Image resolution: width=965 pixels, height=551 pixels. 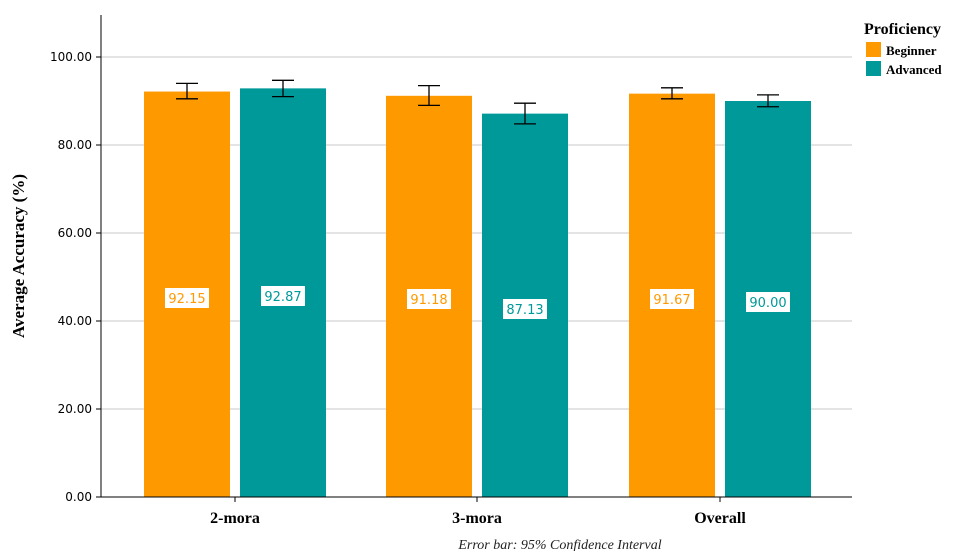 What do you see at coordinates (477, 102) in the screenshot?
I see `error-bars` at bounding box center [477, 102].